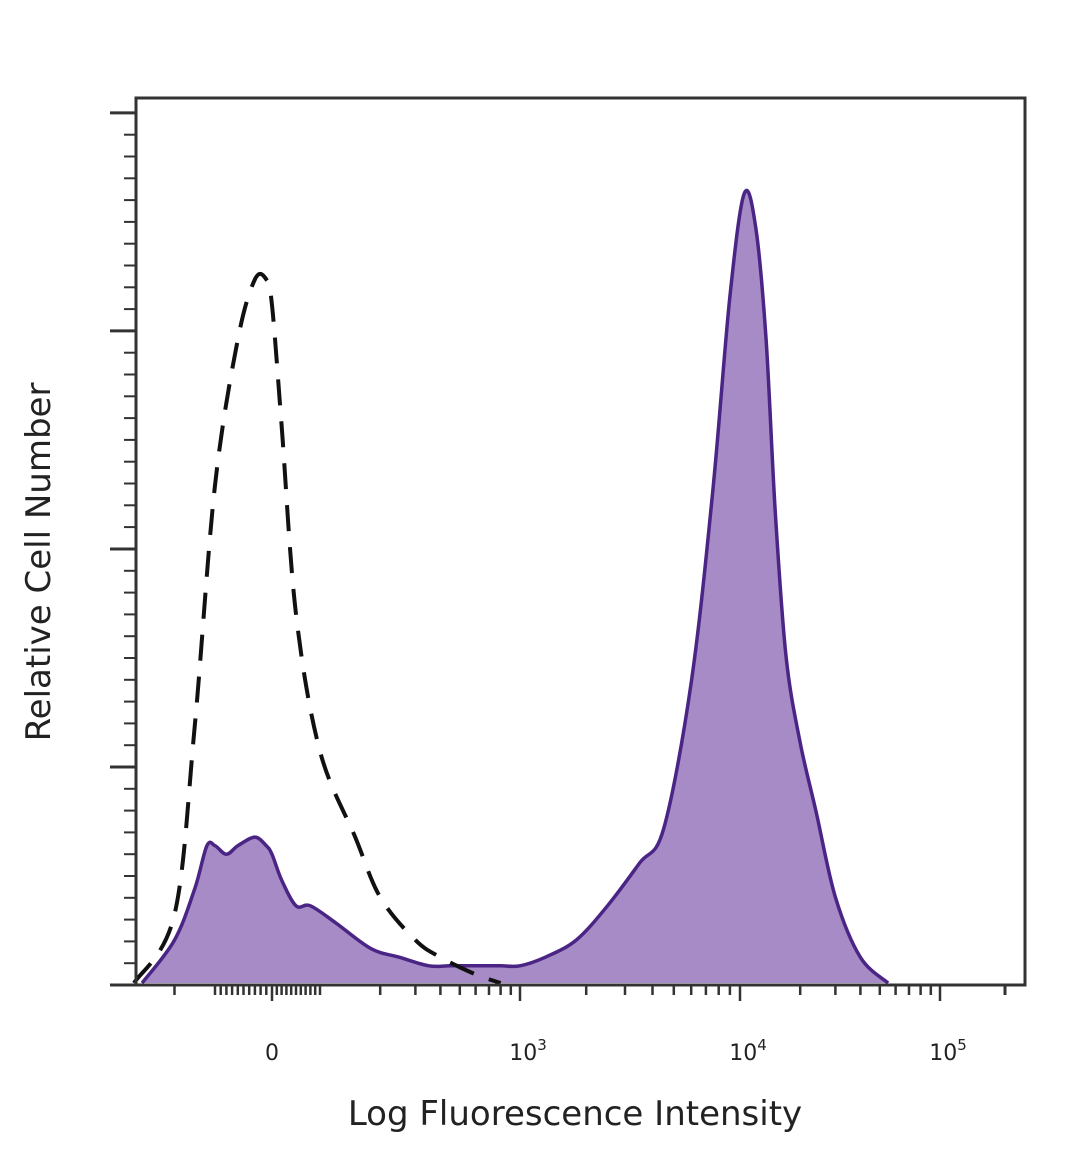 Image resolution: width=1080 pixels, height=1169 pixels. Describe the element at coordinates (575, 1114) in the screenshot. I see `x-axis-label: Log Fluorescence Intensity` at that location.